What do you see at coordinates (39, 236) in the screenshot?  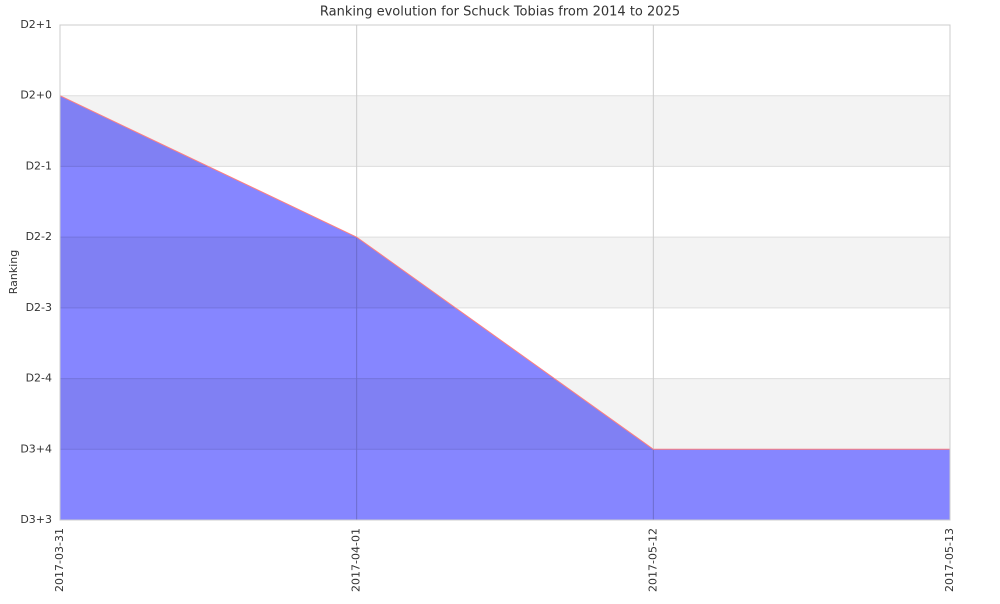 I see `y-tick-label: D2-2` at bounding box center [39, 236].